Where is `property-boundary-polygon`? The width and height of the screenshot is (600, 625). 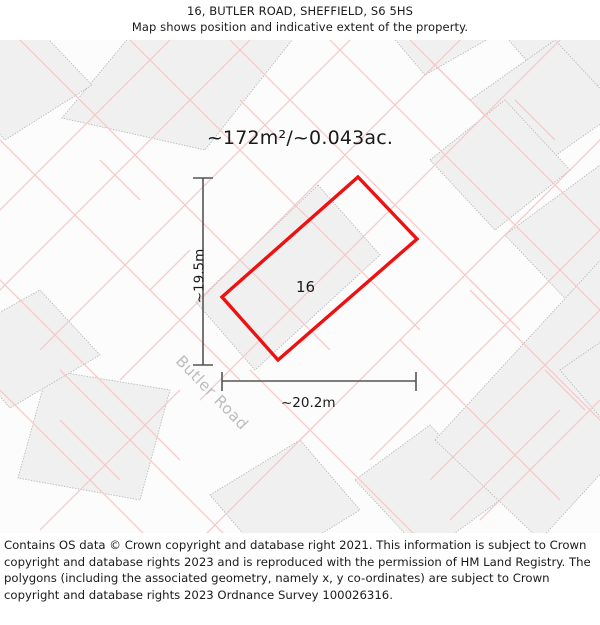
property-boundary-polygon is located at coordinates (319, 268).